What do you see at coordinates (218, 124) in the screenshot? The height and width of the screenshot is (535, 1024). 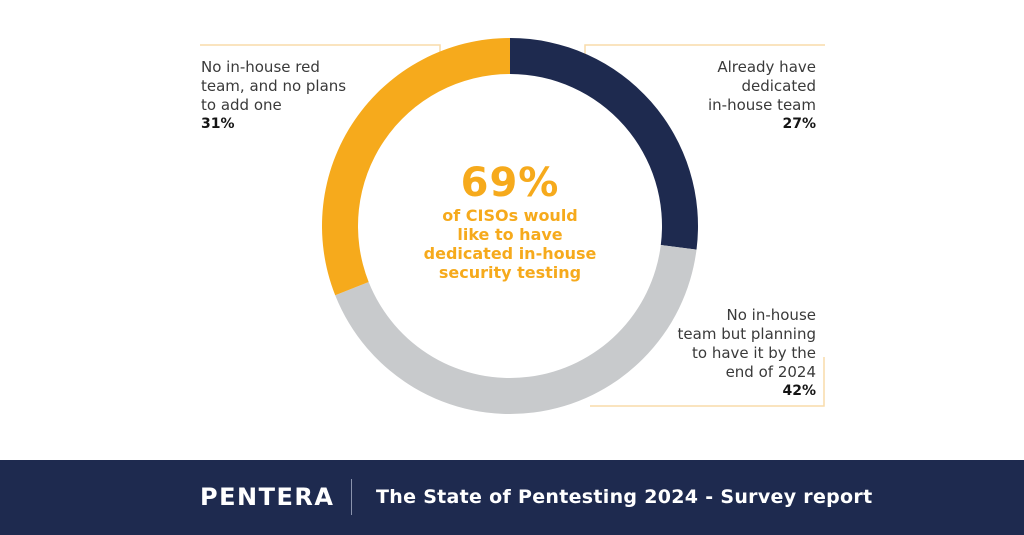 I see `slice-percent: 31%` at bounding box center [218, 124].